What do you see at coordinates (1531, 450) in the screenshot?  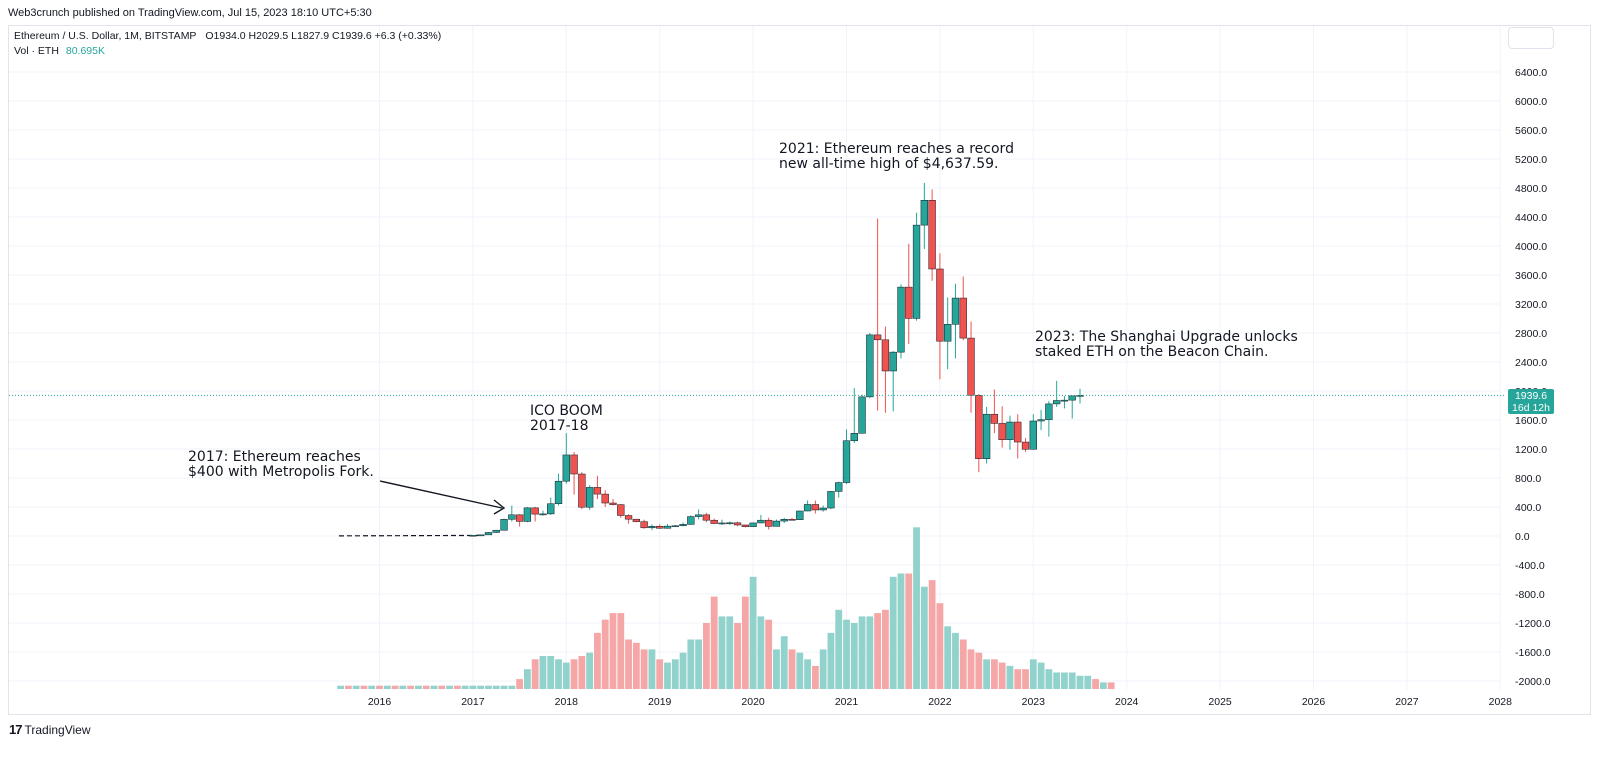 I see `y-tick-label: 1200.0` at bounding box center [1531, 450].